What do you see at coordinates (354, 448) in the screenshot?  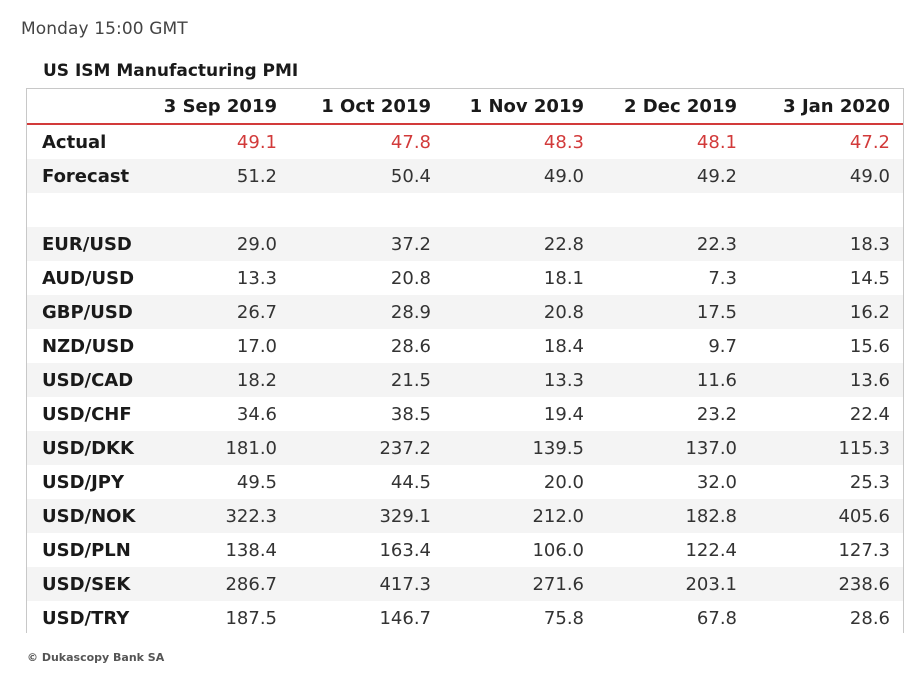 I see `table-cell: 237.2` at bounding box center [354, 448].